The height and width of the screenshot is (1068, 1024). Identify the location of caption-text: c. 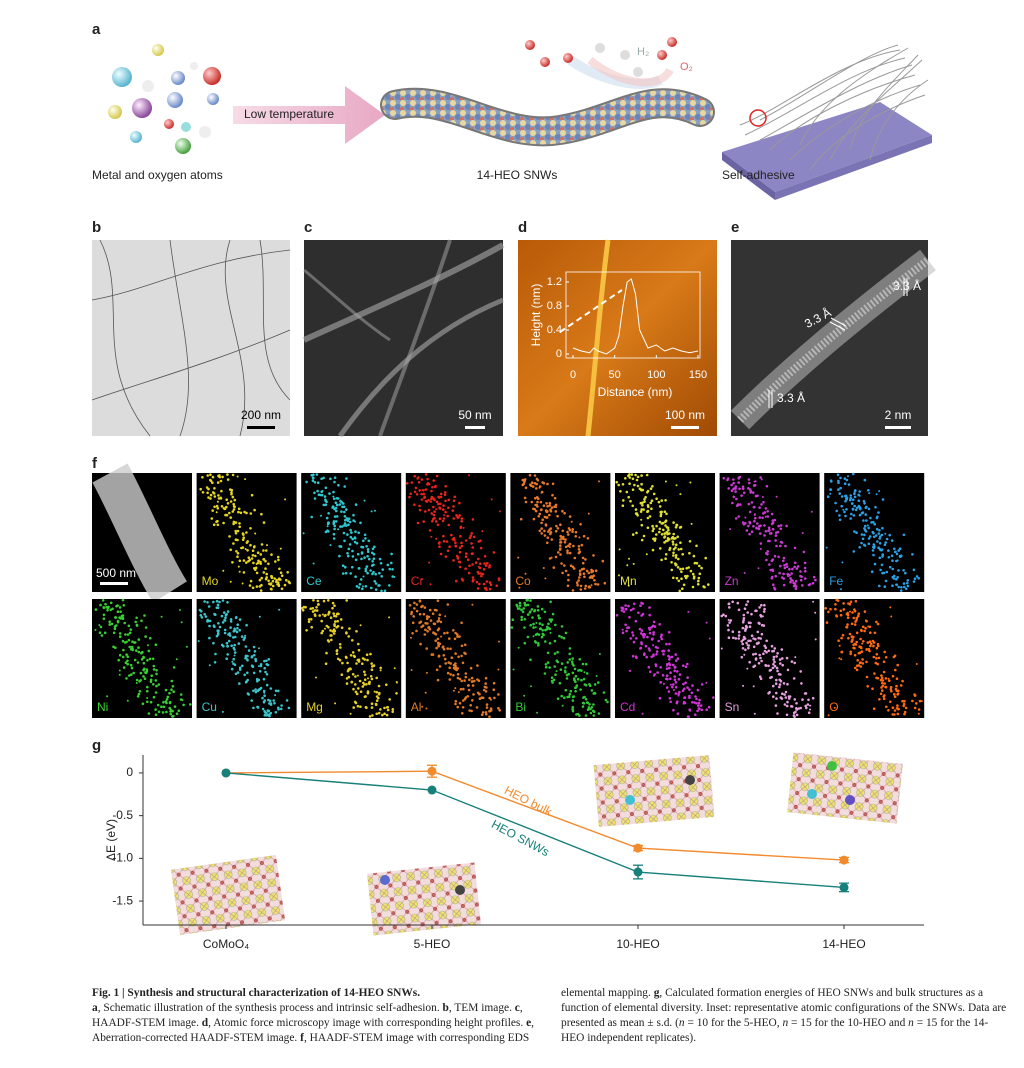
(517, 1008).